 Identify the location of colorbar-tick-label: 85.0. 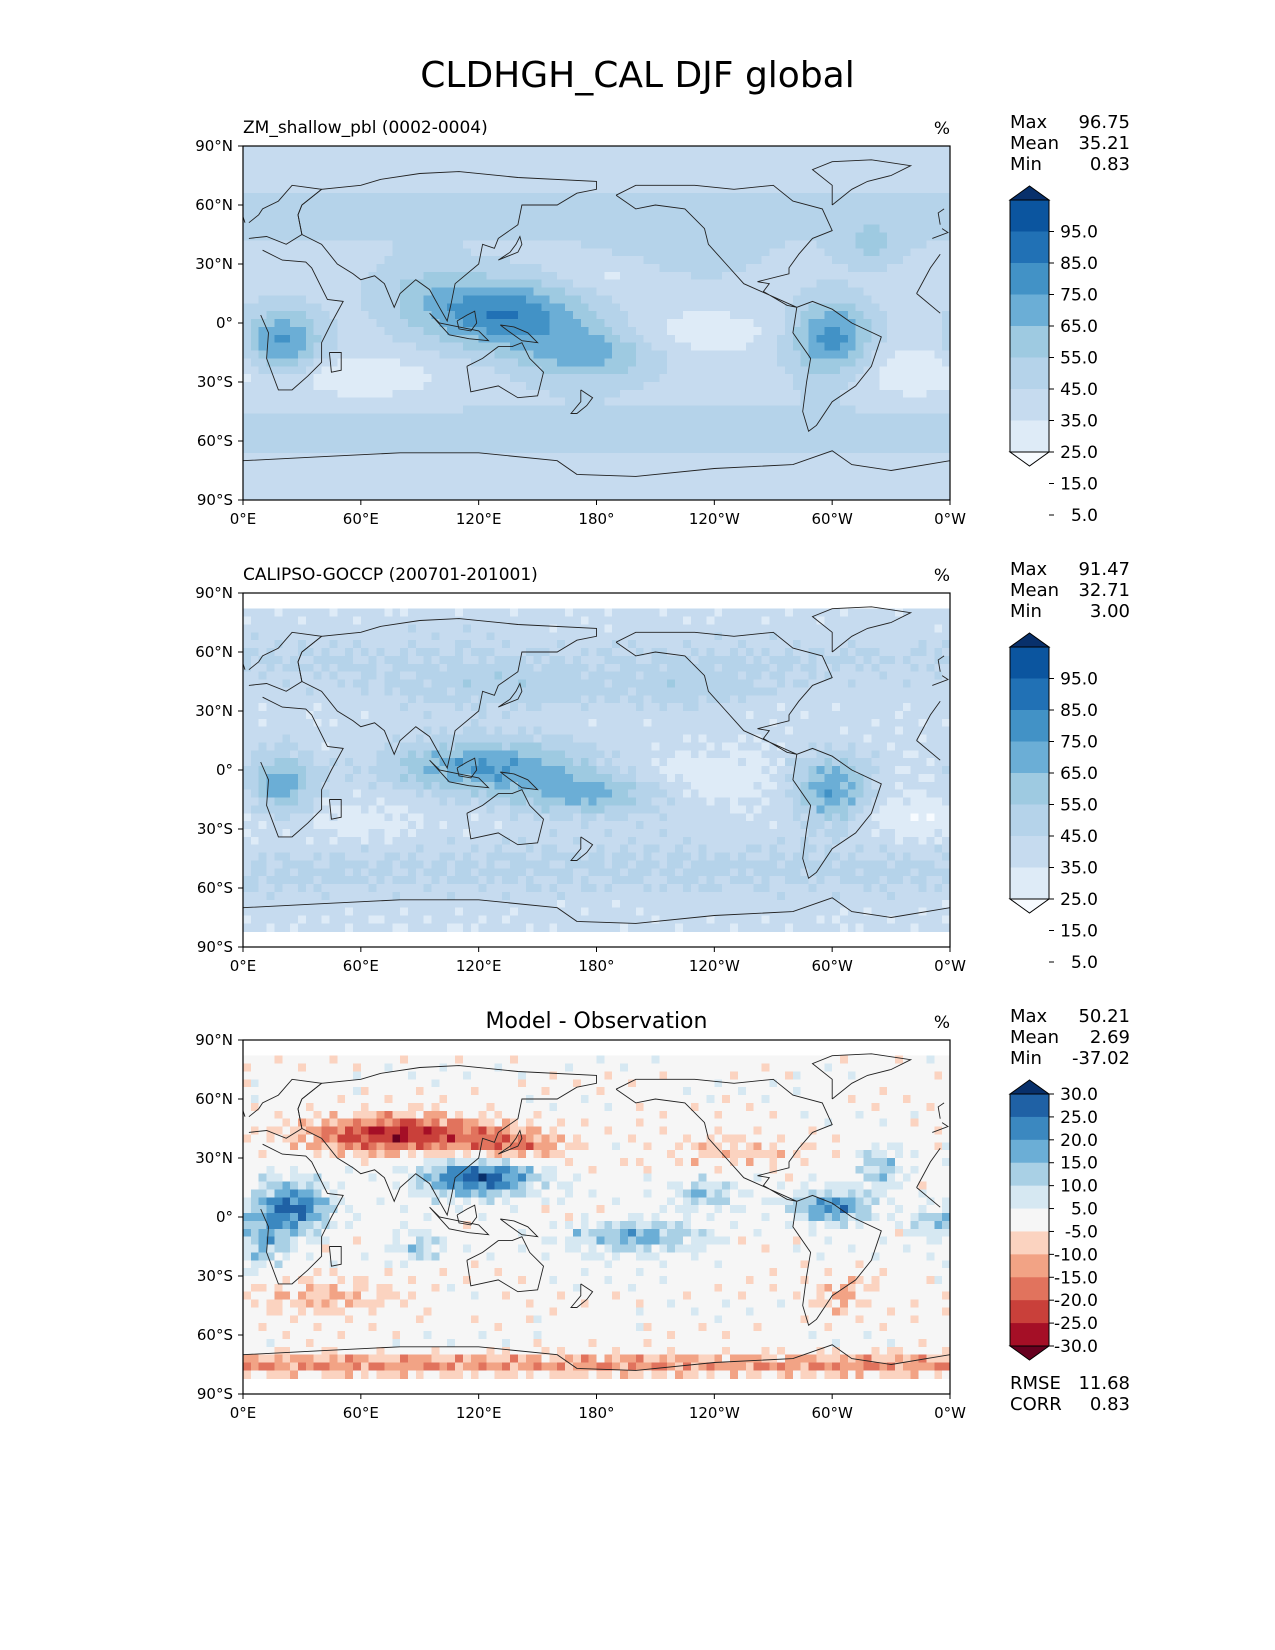
(1079, 264).